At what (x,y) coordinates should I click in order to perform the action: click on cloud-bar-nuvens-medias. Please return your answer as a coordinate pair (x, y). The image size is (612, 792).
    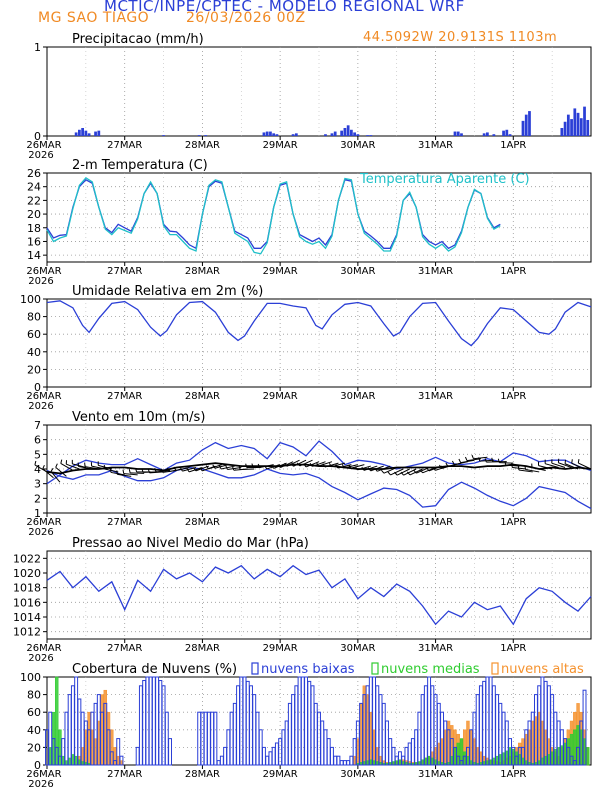
    Looking at the image, I should click on (575, 747).